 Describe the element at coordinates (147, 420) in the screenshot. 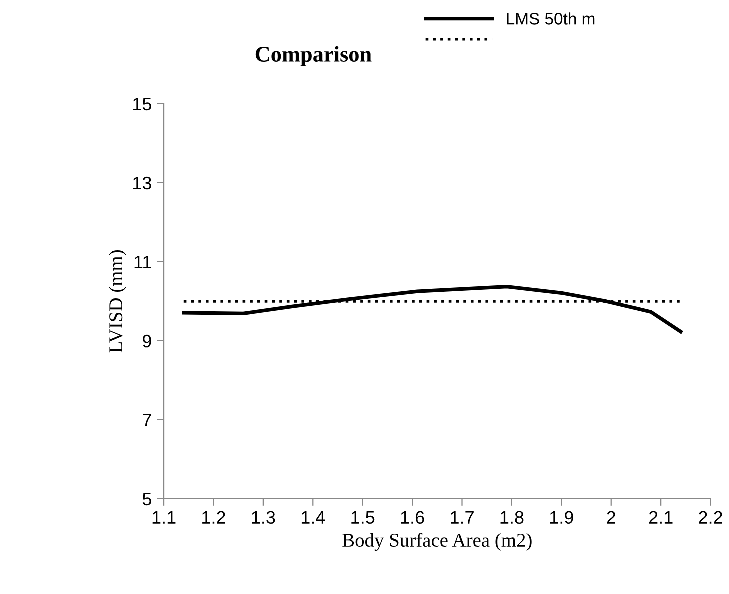

I see `y-tick-label: 7` at that location.